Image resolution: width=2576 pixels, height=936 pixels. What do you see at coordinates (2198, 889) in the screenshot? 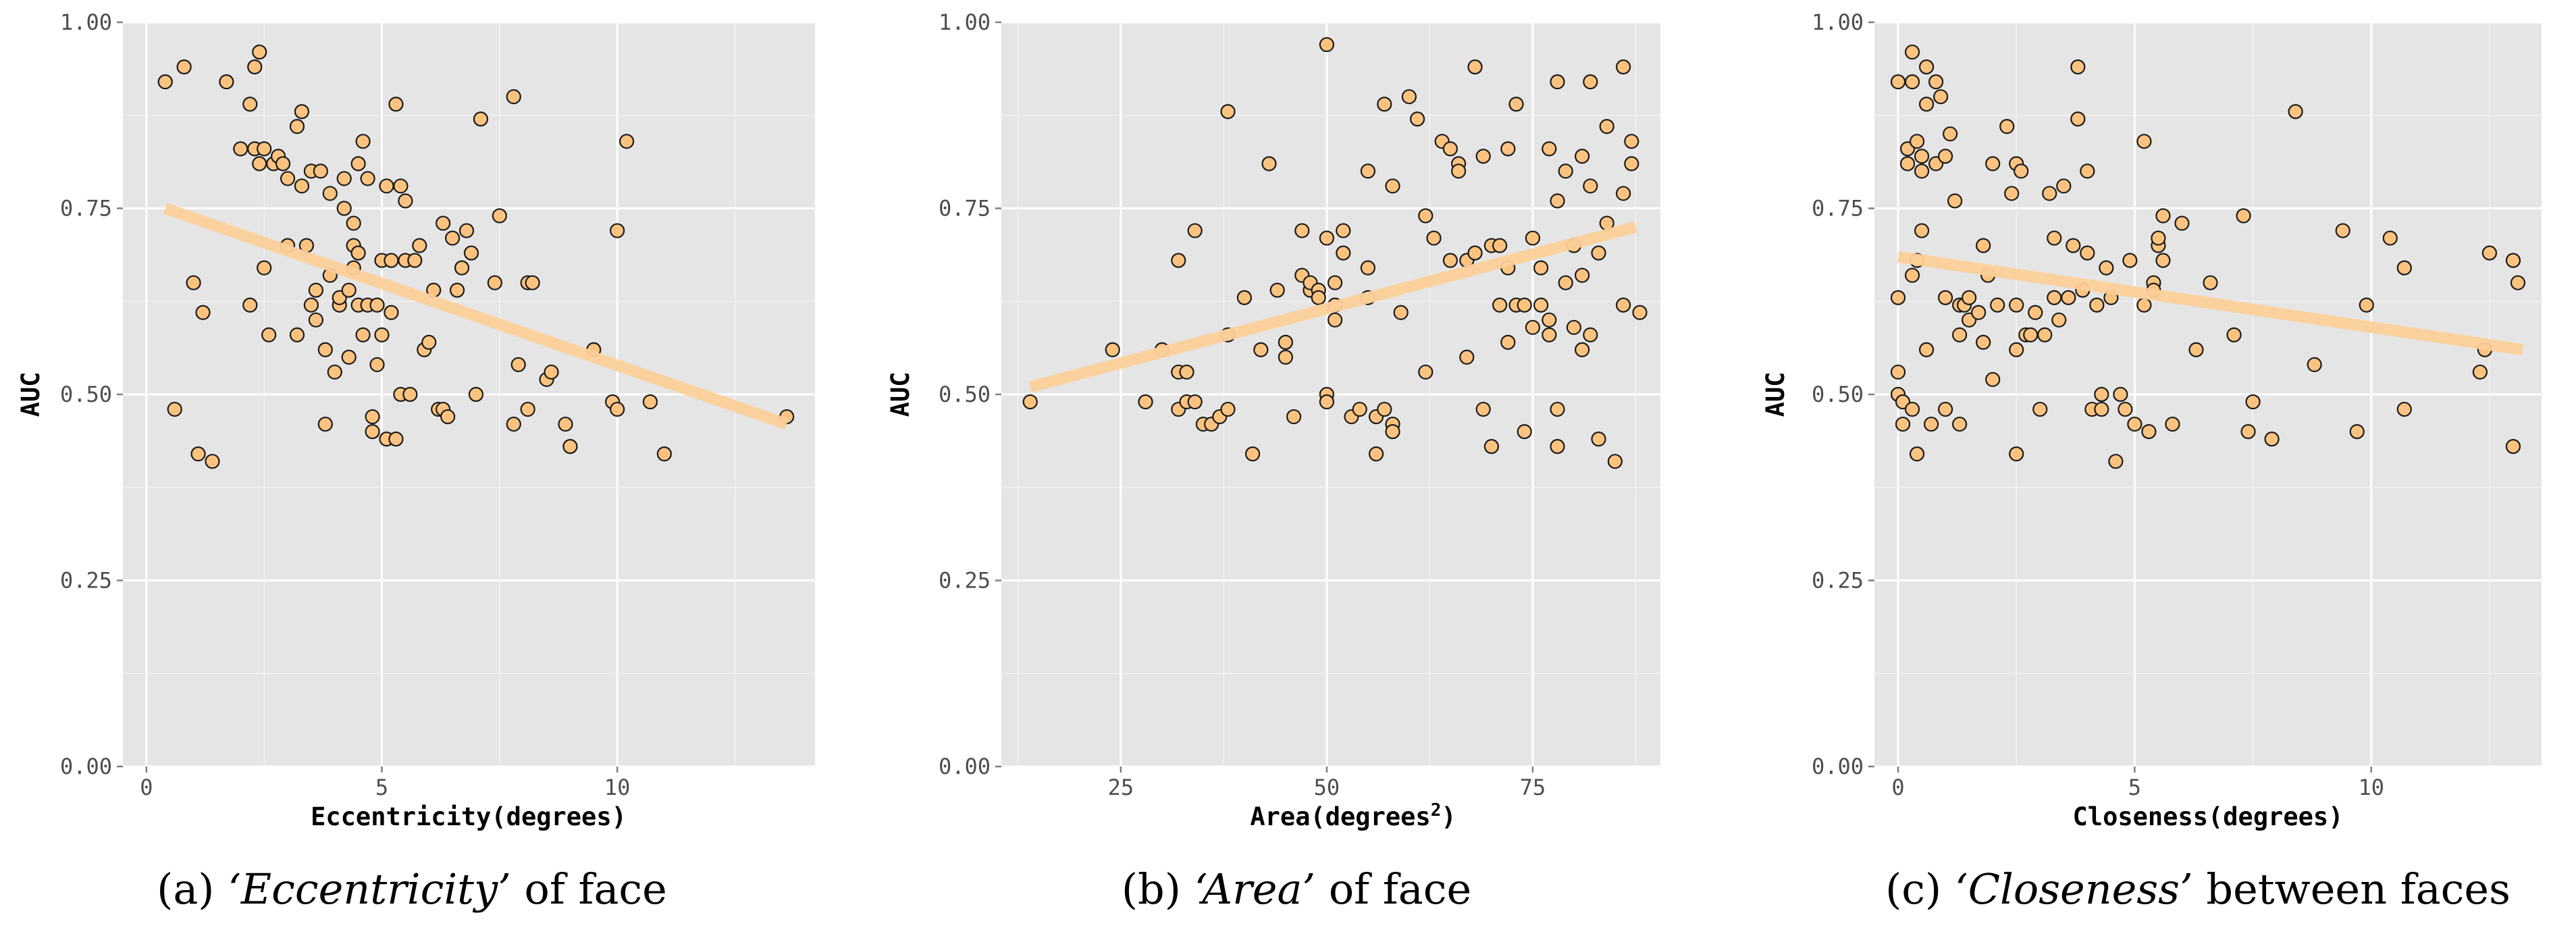
I see `caption: (c) ‘Closeness’ between faces` at bounding box center [2198, 889].